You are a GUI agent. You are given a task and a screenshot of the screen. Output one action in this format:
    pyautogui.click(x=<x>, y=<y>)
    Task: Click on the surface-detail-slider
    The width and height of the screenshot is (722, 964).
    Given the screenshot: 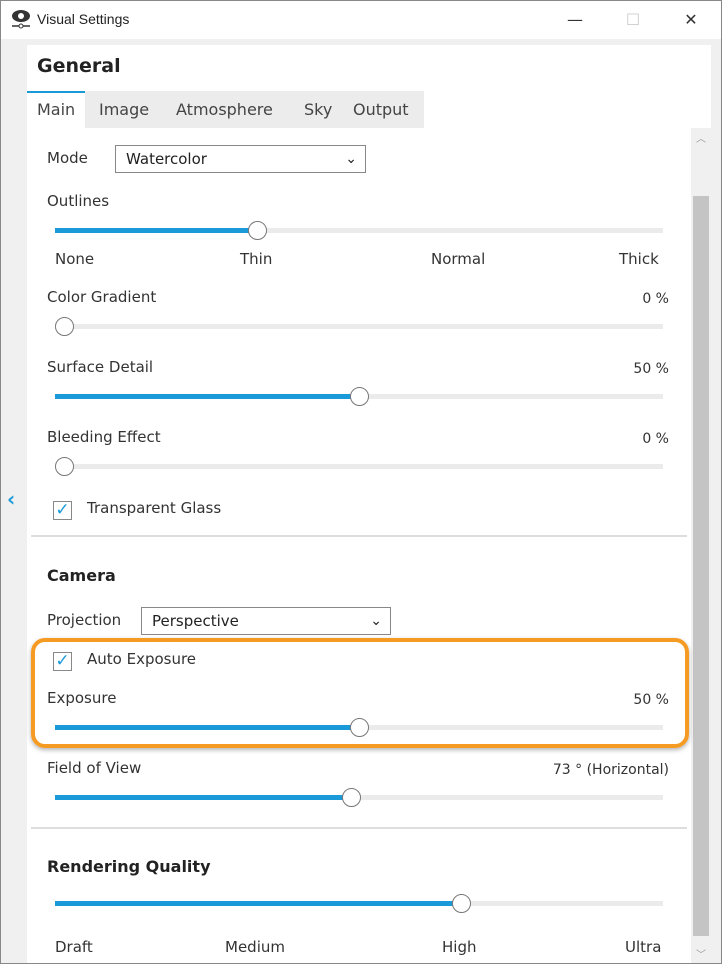 What is the action you would take?
    pyautogui.click(x=359, y=396)
    